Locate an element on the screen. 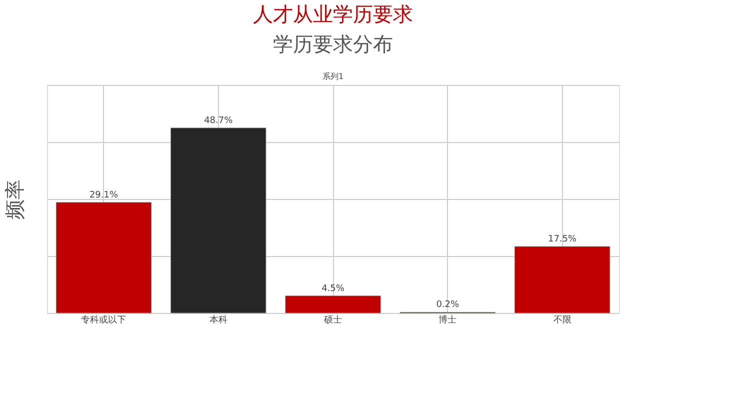  data-label: 29.1% is located at coordinates (103, 195).